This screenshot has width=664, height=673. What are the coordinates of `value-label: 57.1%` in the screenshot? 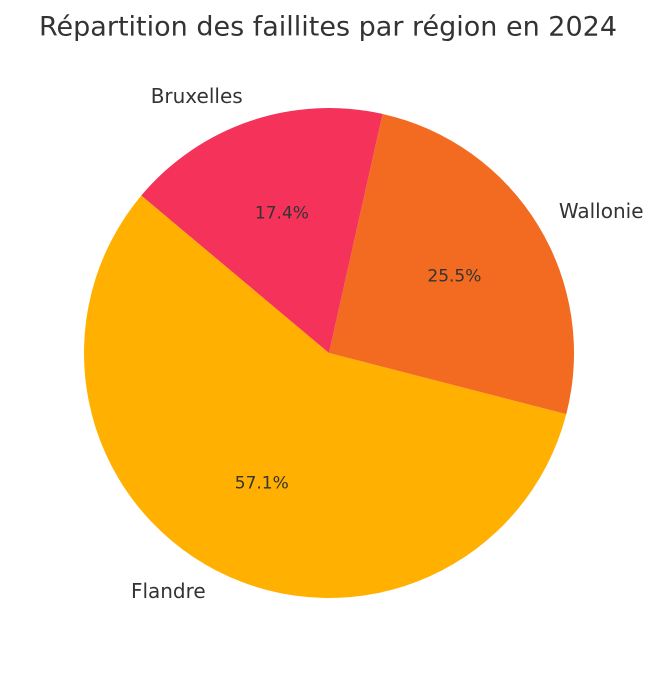 It's located at (262, 484).